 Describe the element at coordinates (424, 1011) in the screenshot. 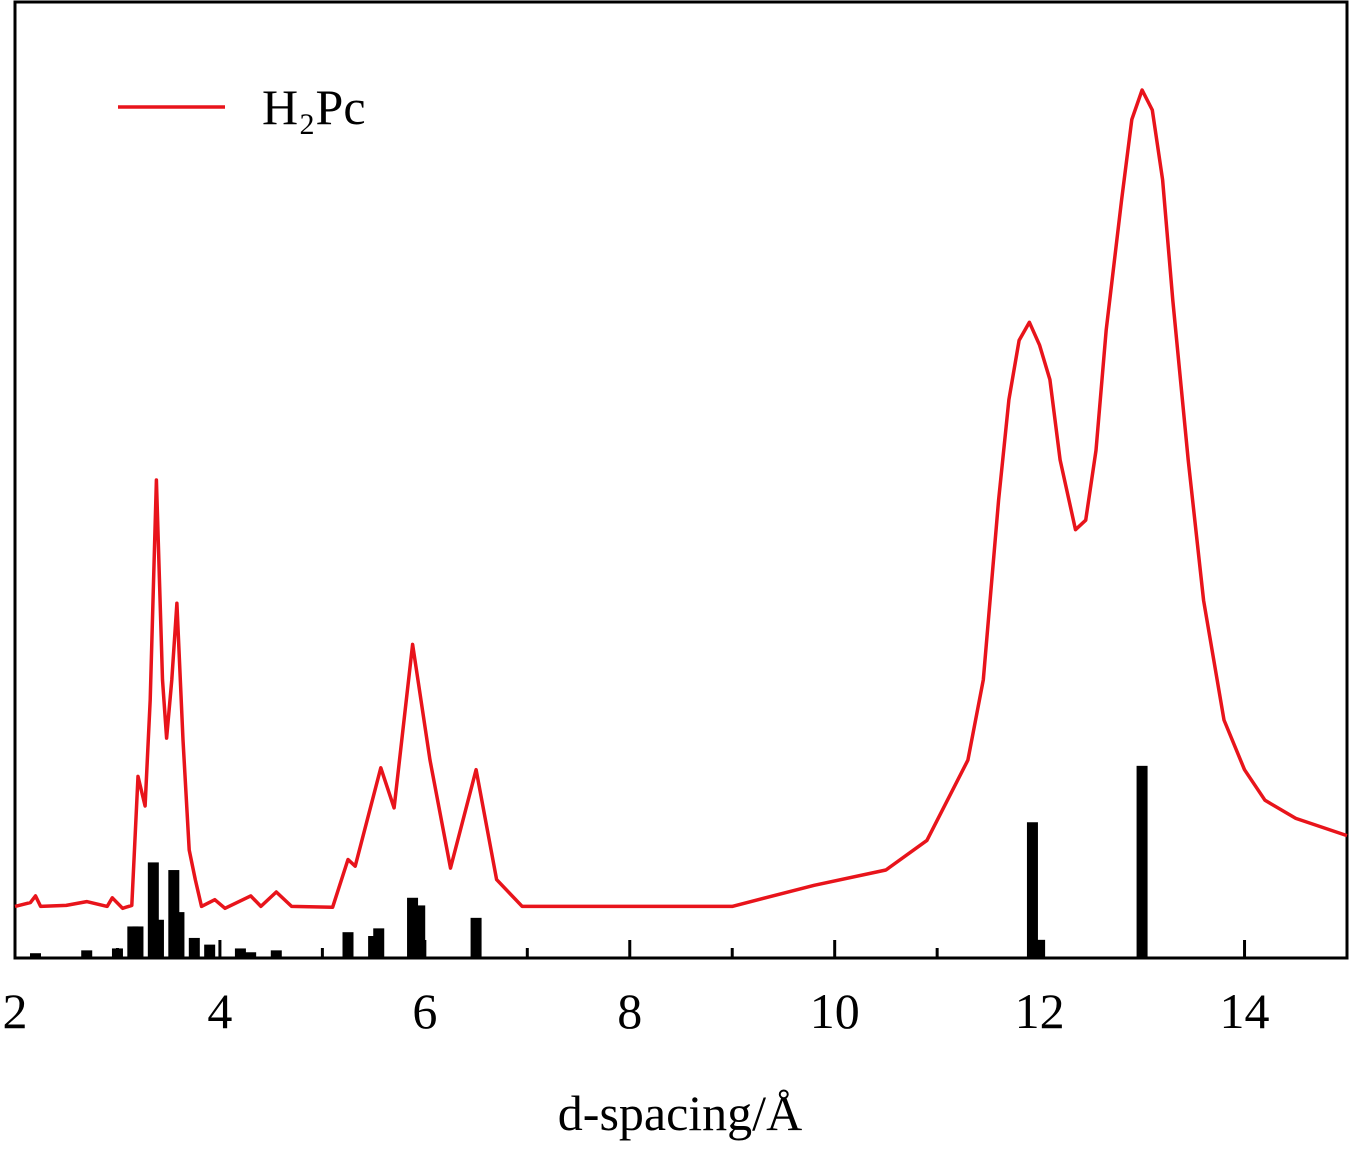

I see `x-tick-label: 6` at that location.